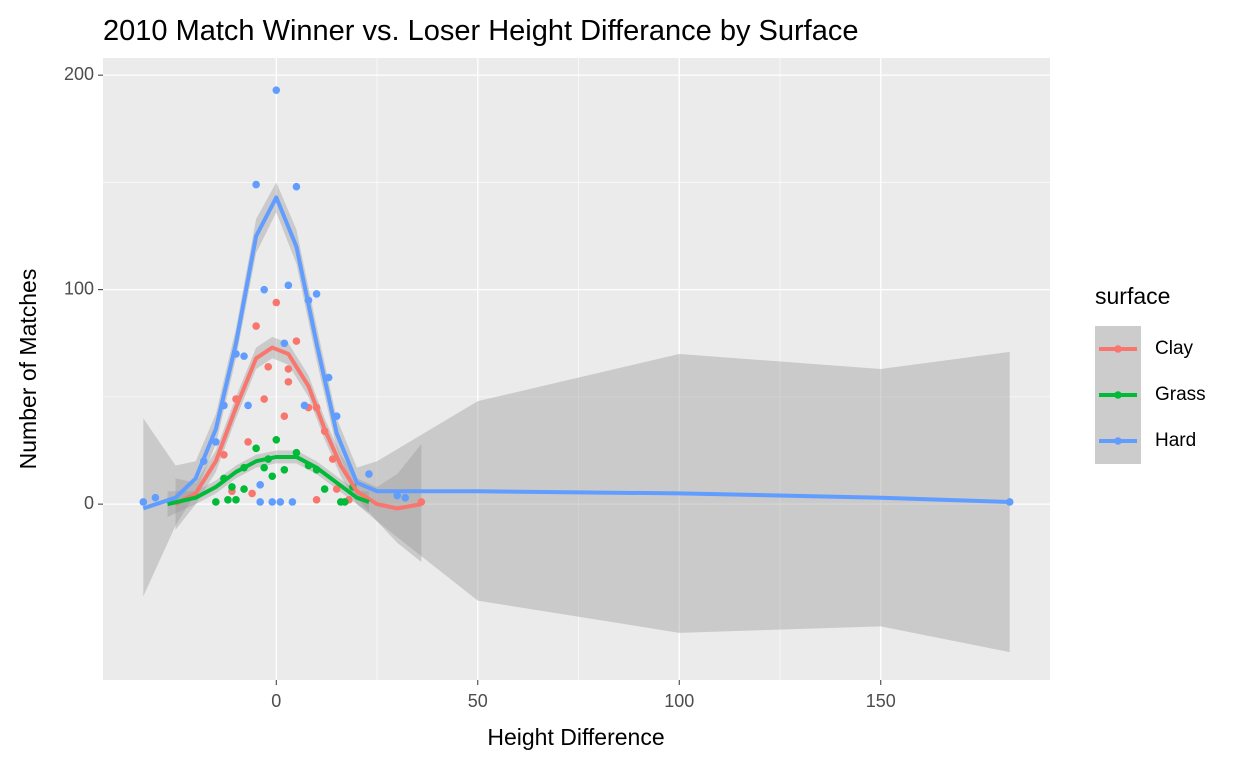 The image size is (1248, 768). Describe the element at coordinates (1175, 440) in the screenshot. I see `legend-label: Hard` at that location.